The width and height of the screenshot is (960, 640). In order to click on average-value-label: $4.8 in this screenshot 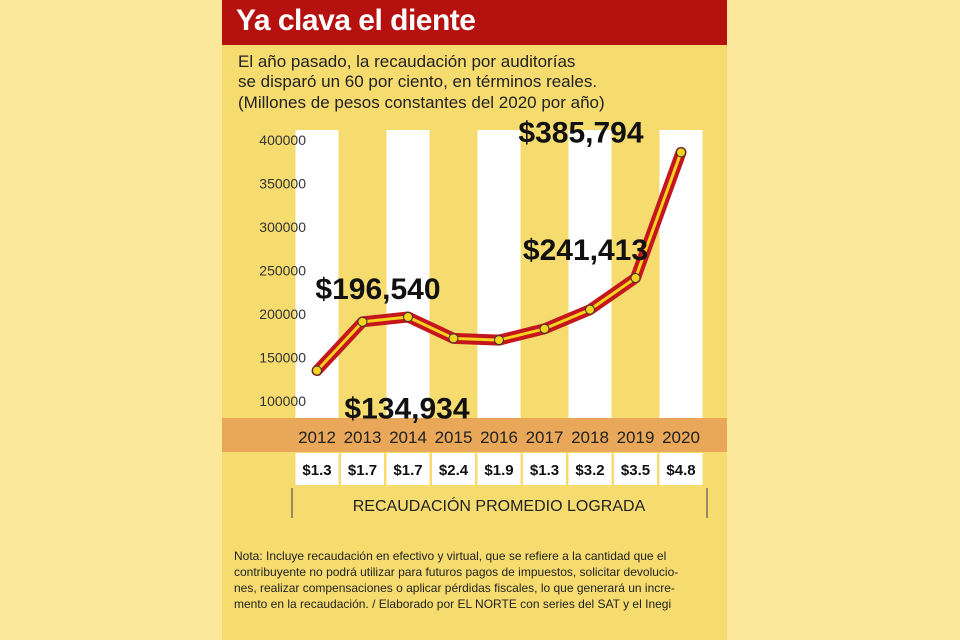, I will do `click(680, 470)`.